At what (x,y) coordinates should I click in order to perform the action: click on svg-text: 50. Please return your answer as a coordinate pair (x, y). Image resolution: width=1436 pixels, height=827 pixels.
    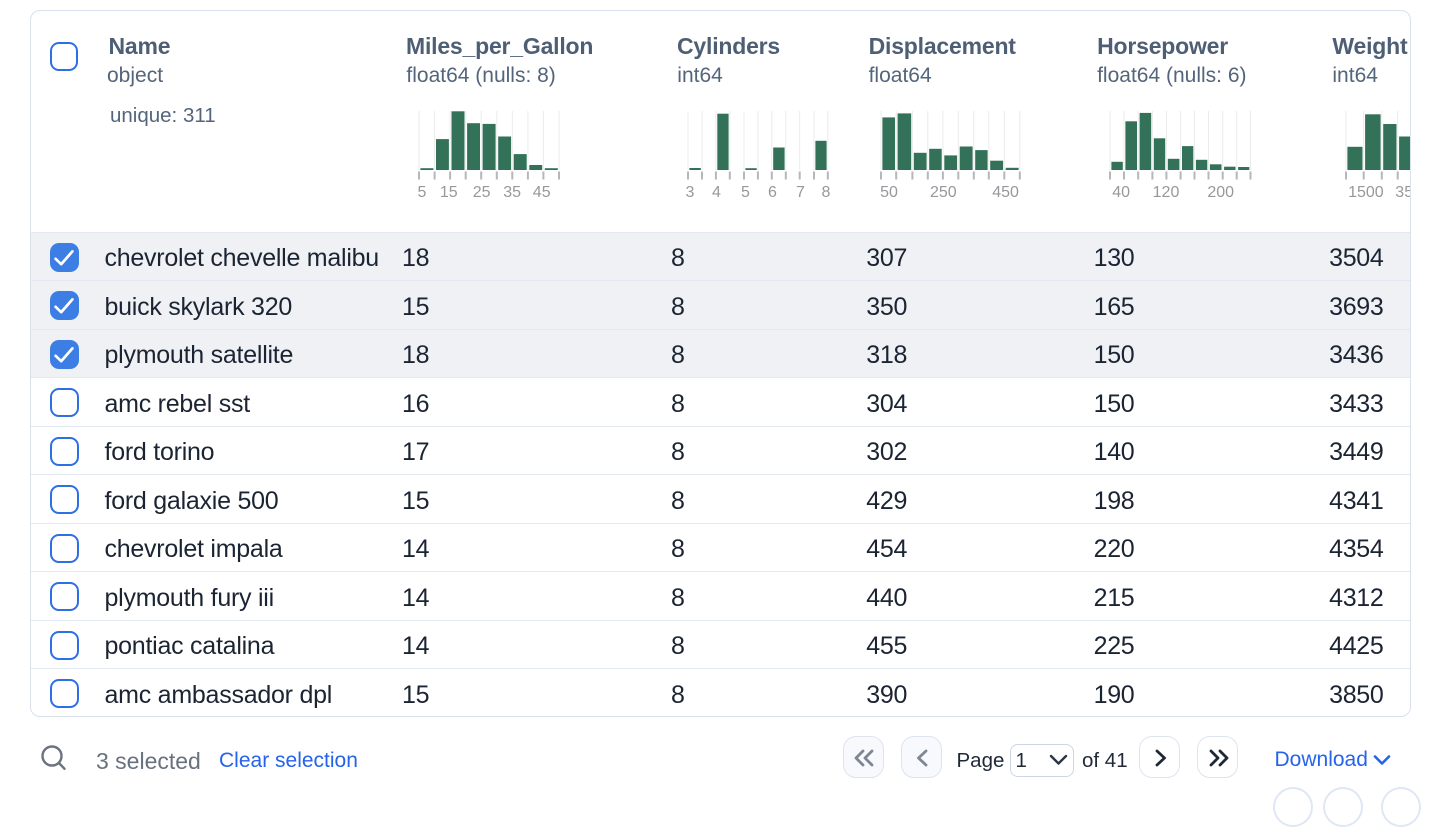
    Looking at the image, I should click on (889, 192).